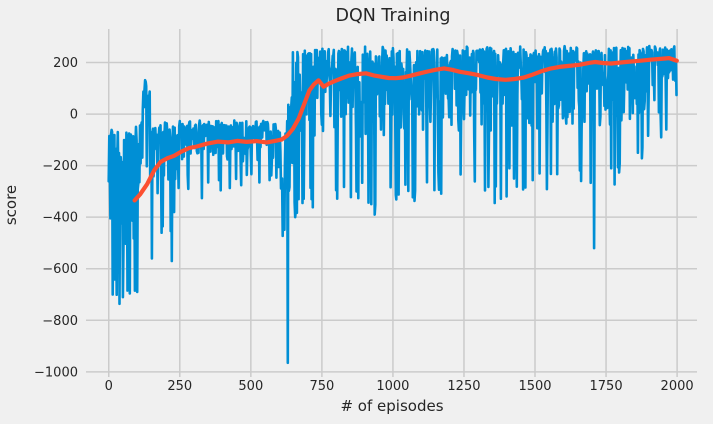  Describe the element at coordinates (606, 386) in the screenshot. I see `x-tick-label: 1750` at that location.